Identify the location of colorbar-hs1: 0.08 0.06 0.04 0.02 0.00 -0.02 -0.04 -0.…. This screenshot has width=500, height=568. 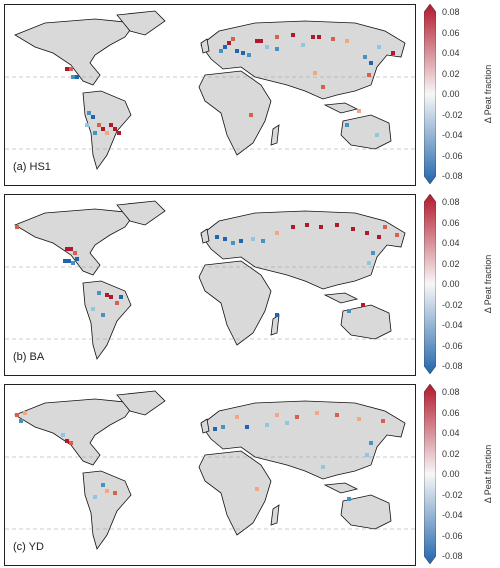
(460, 94).